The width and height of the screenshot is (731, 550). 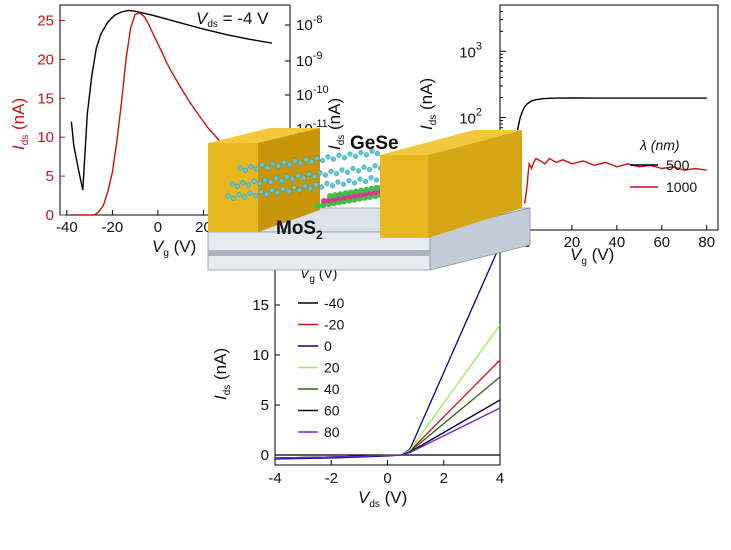 What do you see at coordinates (444, 478) in the screenshot?
I see `panel-c-x-tick-label: 2` at bounding box center [444, 478].